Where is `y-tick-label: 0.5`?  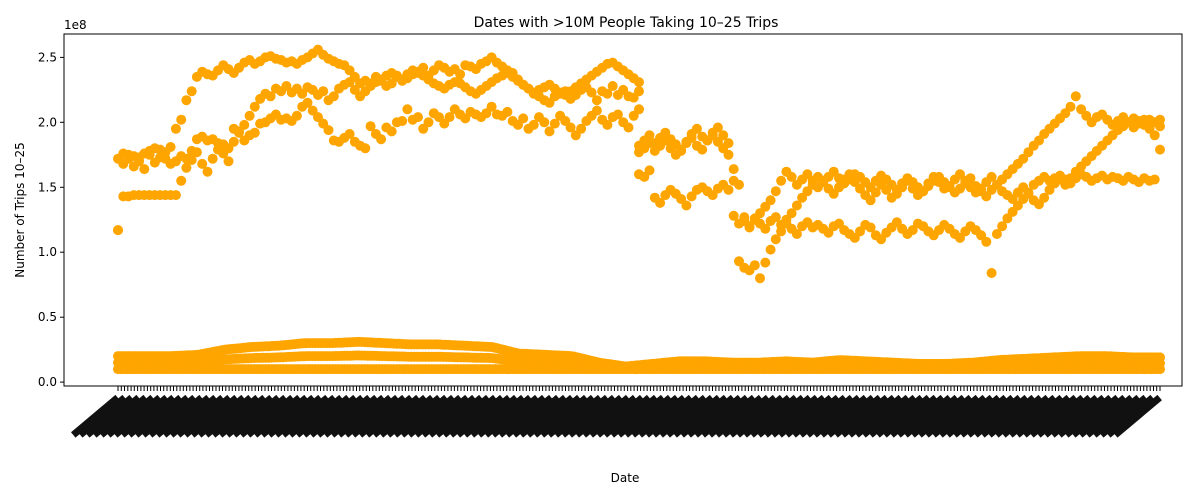 y-tick-label: 0.5 is located at coordinates (47, 317).